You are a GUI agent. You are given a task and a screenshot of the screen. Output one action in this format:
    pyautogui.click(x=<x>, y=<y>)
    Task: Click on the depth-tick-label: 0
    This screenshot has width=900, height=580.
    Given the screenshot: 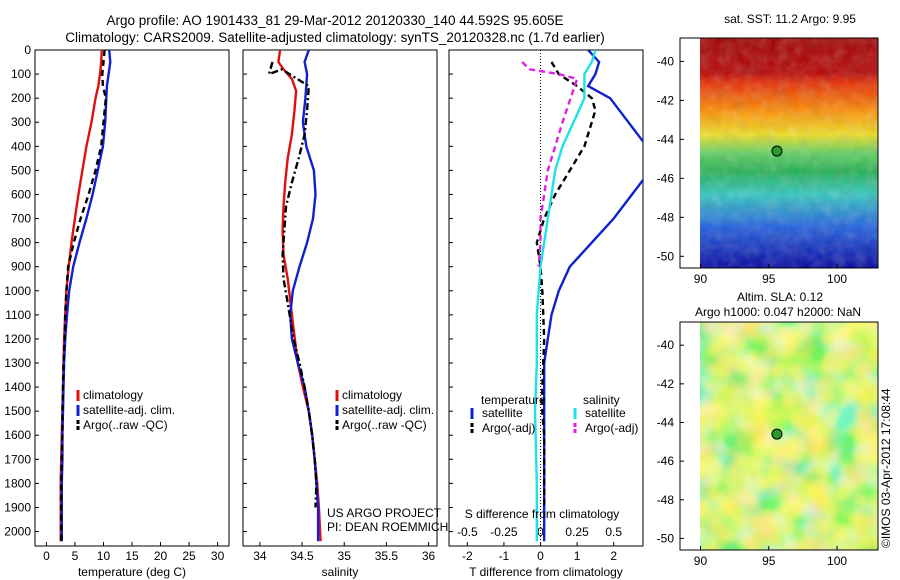 What is the action you would take?
    pyautogui.click(x=27, y=50)
    